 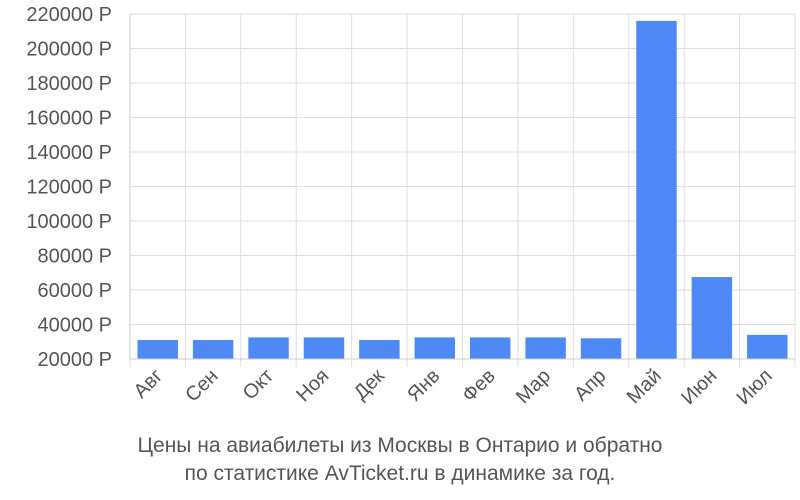 I want to click on x-tick-label: Дек, so click(x=369, y=384).